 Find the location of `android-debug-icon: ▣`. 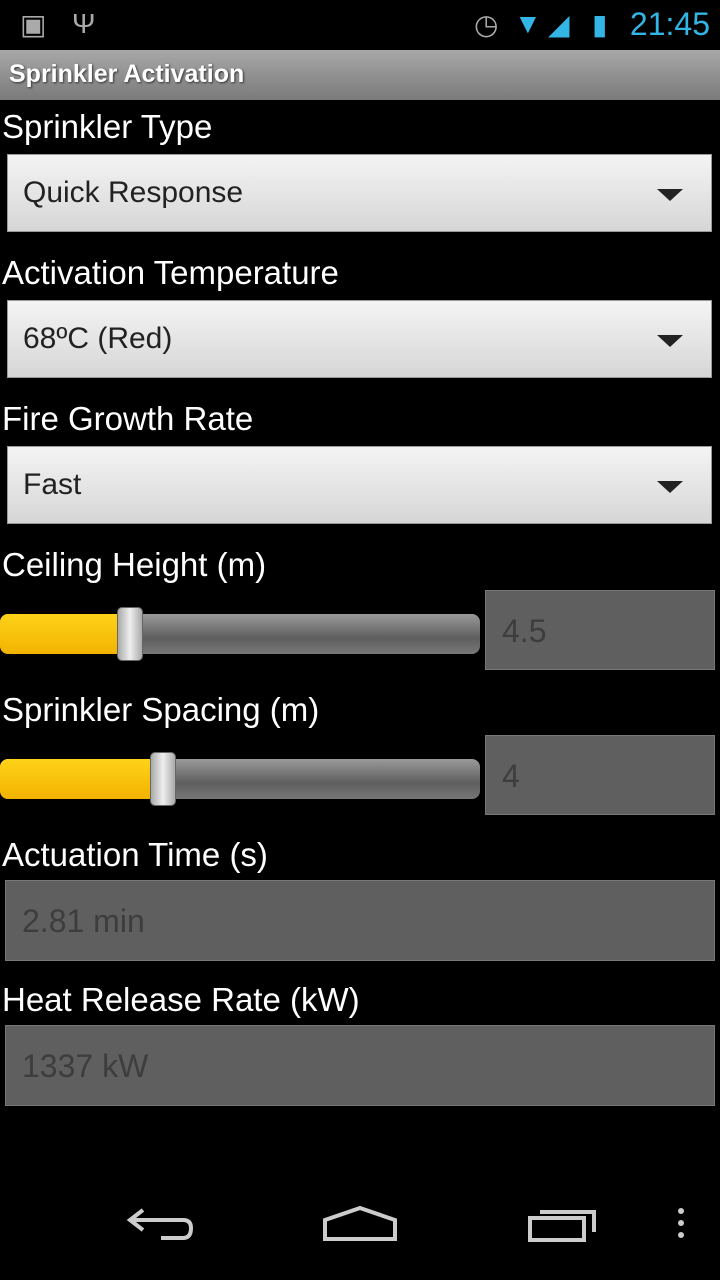

android-debug-icon: ▣ is located at coordinates (33, 24).